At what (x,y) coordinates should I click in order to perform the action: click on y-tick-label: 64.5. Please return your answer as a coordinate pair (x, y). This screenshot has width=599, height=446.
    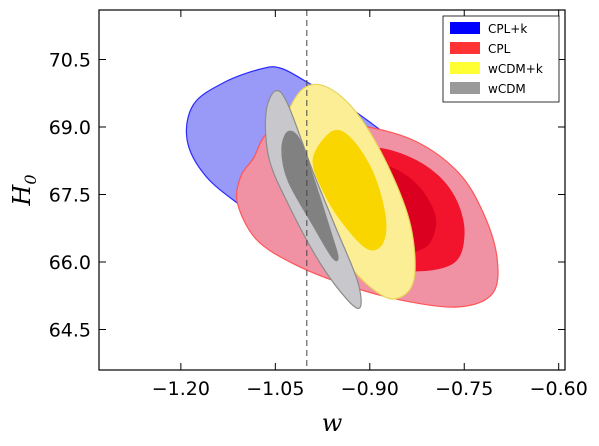
    Looking at the image, I should click on (70, 331).